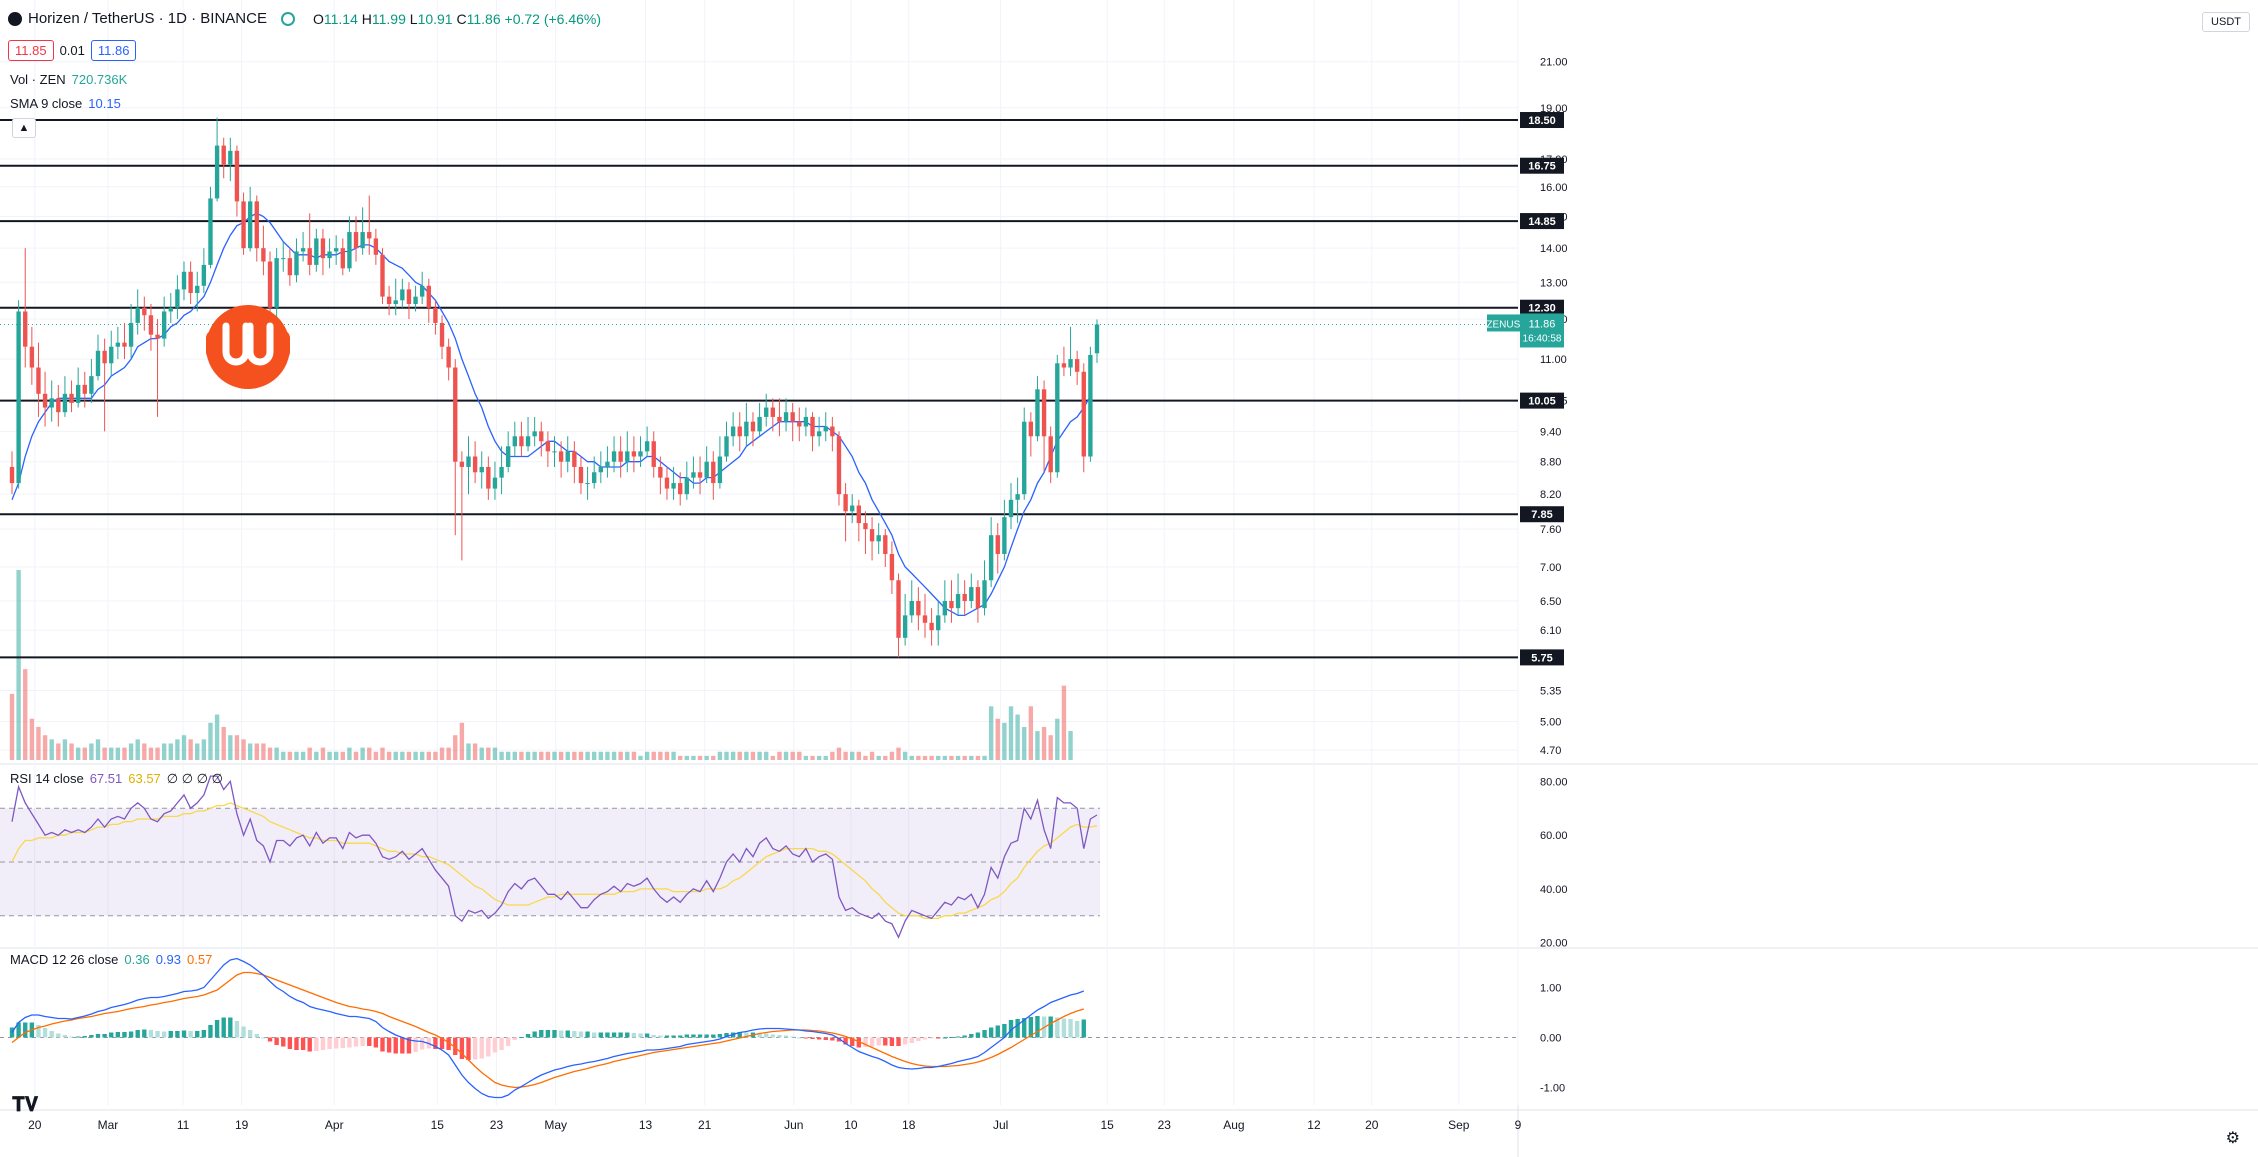 The height and width of the screenshot is (1157, 2258). I want to click on level-price-label: 10.05, so click(1542, 402).